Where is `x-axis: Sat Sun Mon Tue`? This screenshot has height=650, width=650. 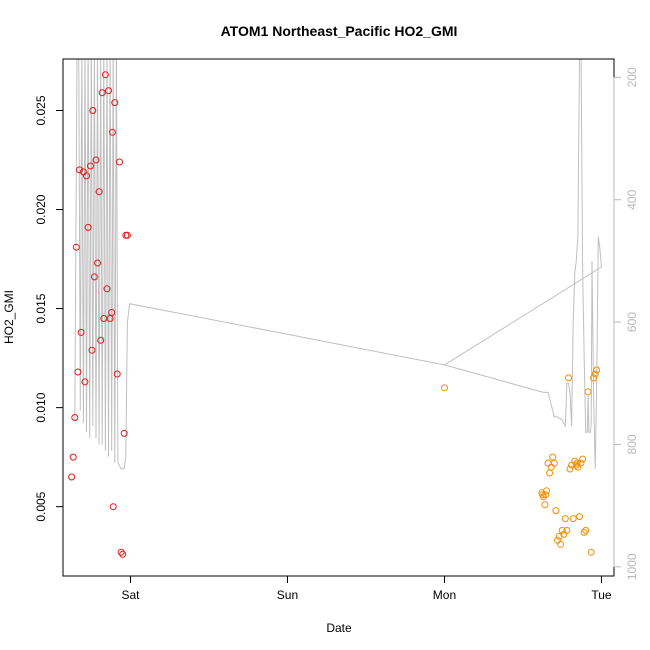 x-axis: Sat Sun Mon Tue is located at coordinates (366, 588).